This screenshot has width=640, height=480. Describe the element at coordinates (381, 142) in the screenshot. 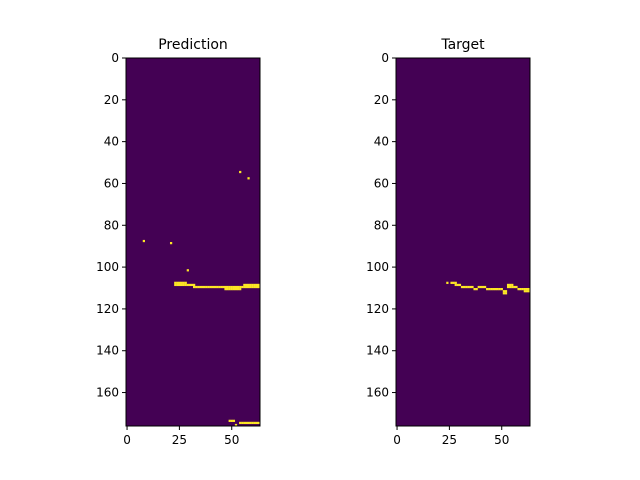

I see `y-tick-label: 40` at that location.